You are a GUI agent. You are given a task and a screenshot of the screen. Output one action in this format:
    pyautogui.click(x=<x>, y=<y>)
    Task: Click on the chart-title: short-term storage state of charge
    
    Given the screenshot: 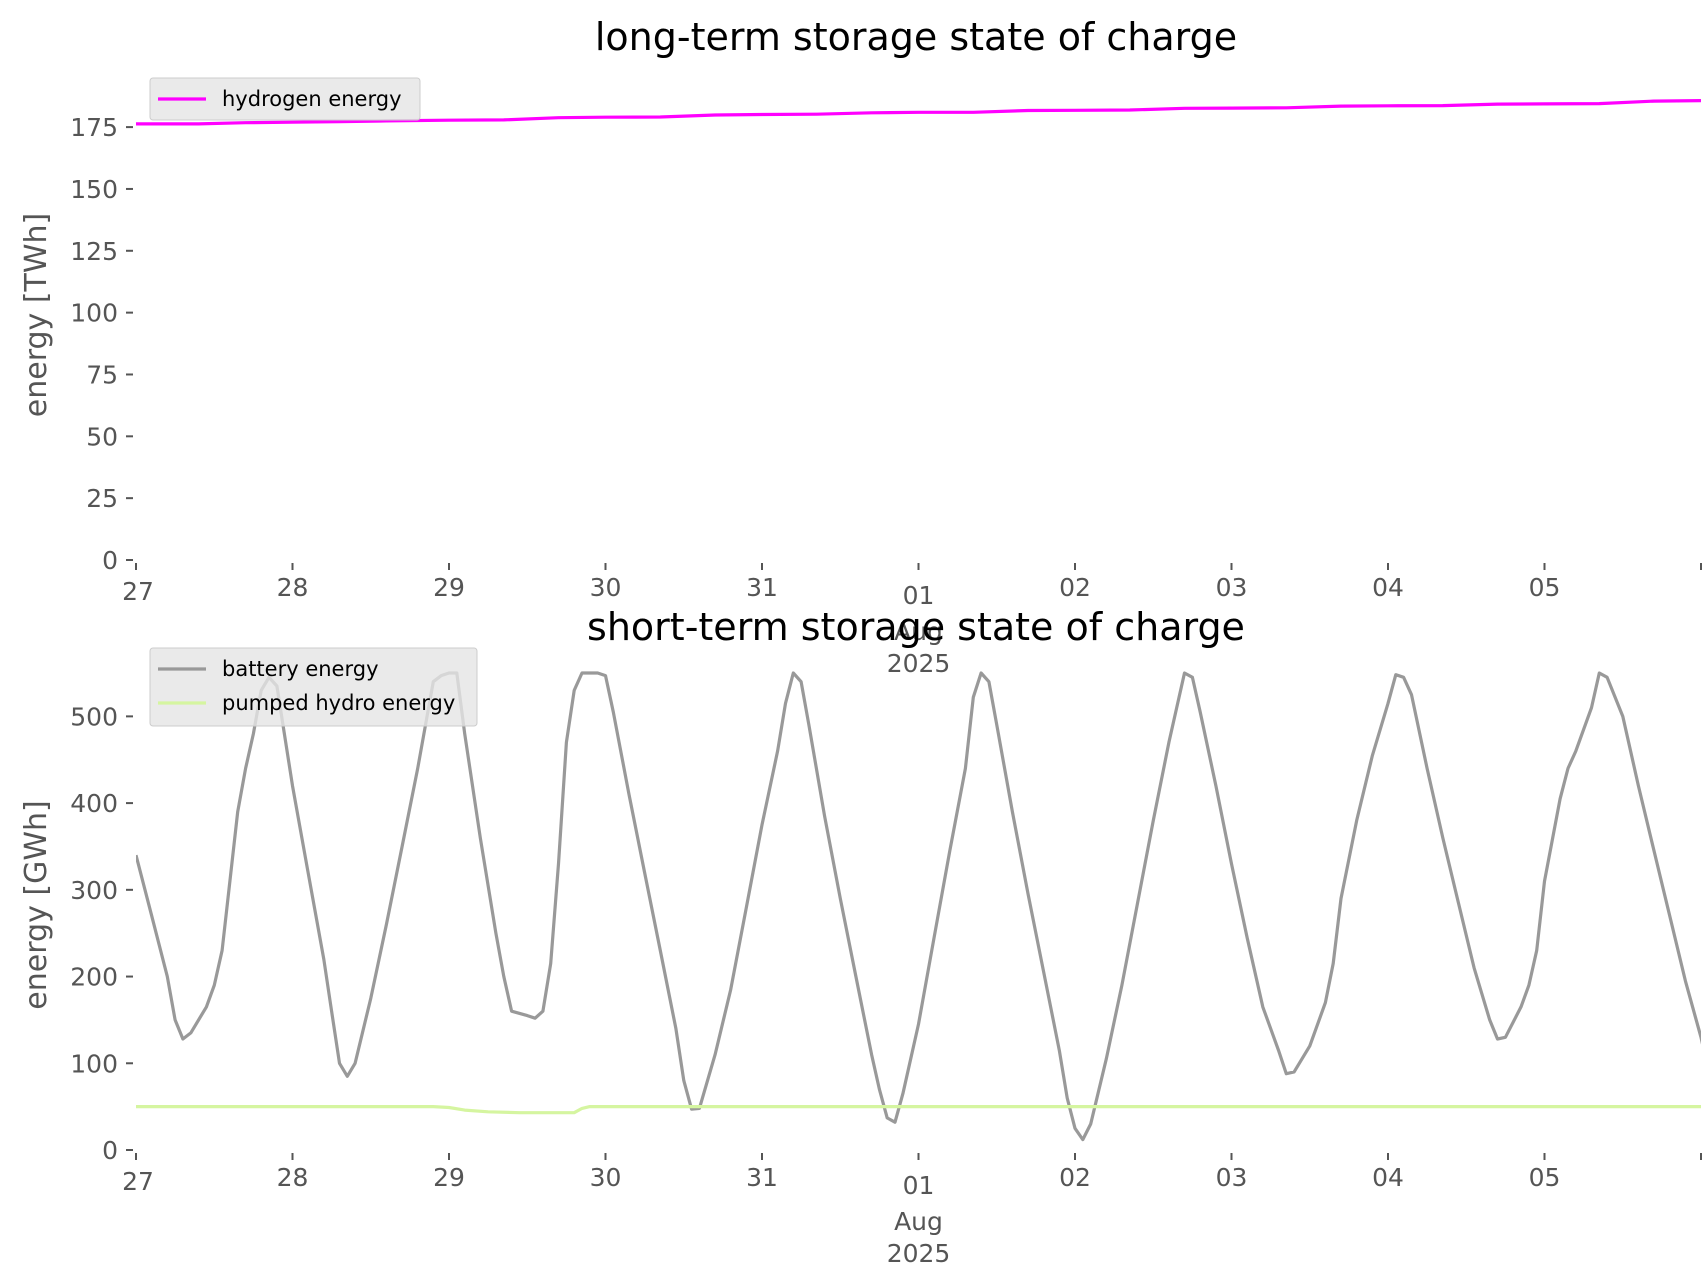 What is the action you would take?
    pyautogui.click(x=916, y=627)
    